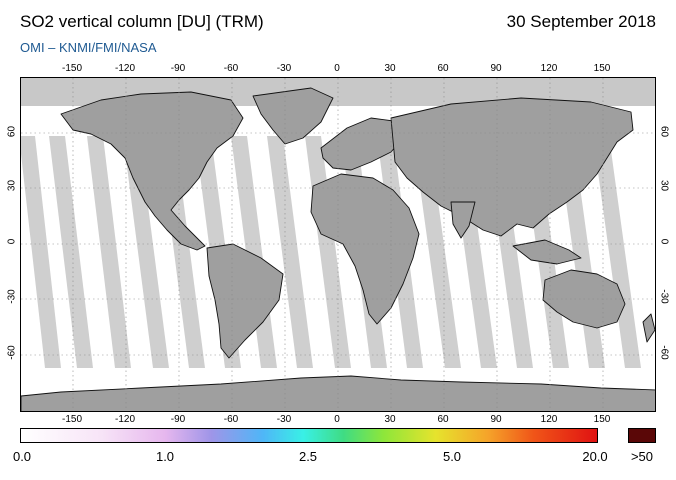  Describe the element at coordinates (547, 252) in the screenshot. I see `maritime-southeast-asia` at that location.